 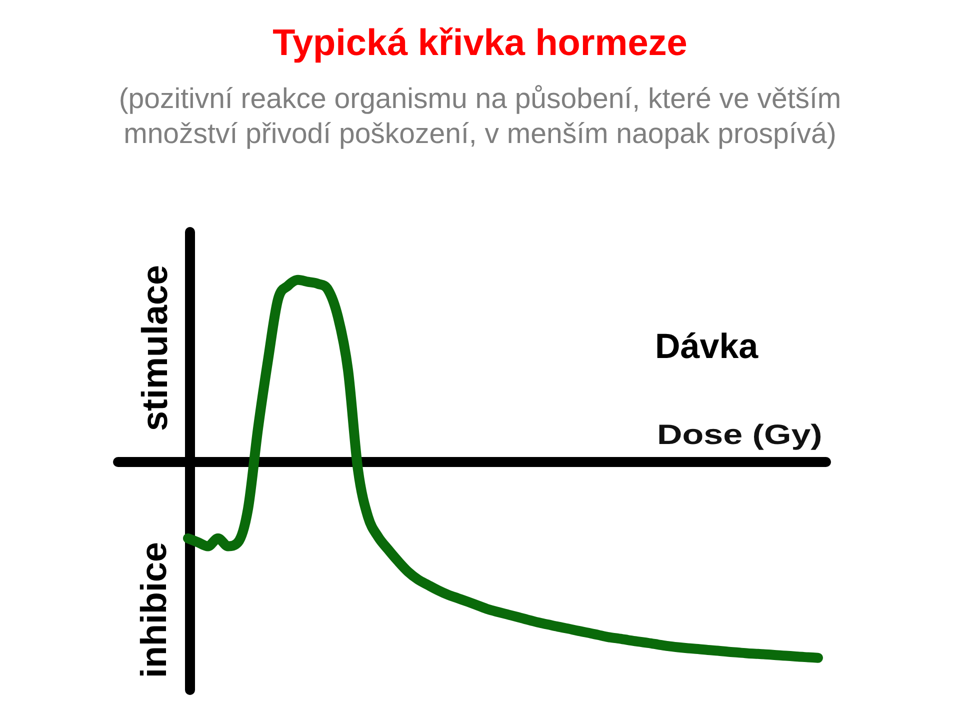 What do you see at coordinates (480, 117) in the screenshot?
I see `chart-subtitle: (pozitivní reakce organismu na působení, které ve větším množství přivodí poškození, v menším naopak prospívá)` at bounding box center [480, 117].